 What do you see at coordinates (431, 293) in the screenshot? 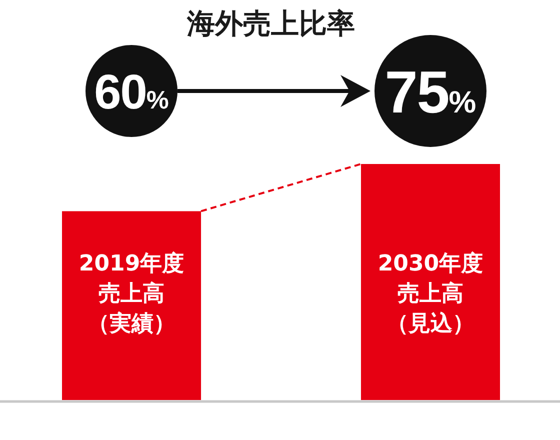
I see `x-tick-label: 2030年度売上高（見込）` at bounding box center [431, 293].